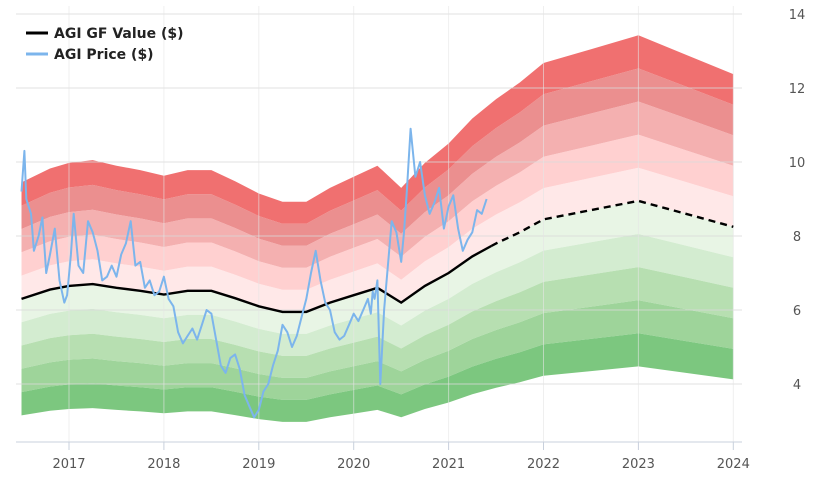 The height and width of the screenshot is (492, 820). Describe the element at coordinates (733, 464) in the screenshot. I see `x-tick-label-2024: 2024` at that location.